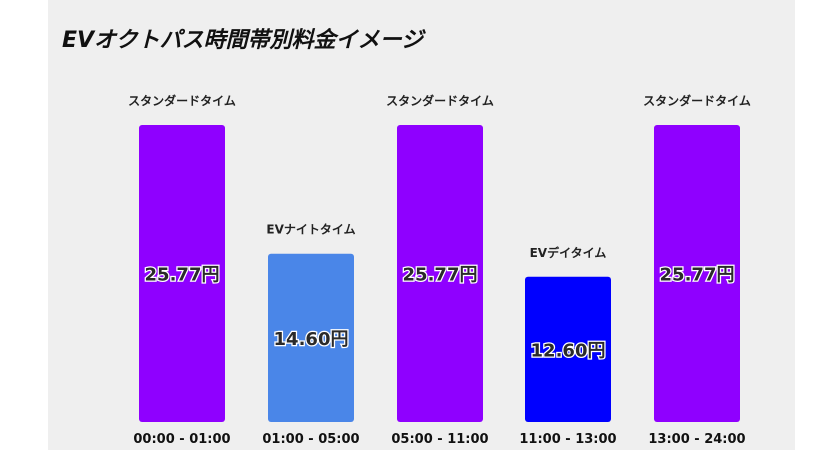 The width and height of the screenshot is (840, 450). Describe the element at coordinates (568, 252) in the screenshot. I see `bar-category-label: EVデイタイム` at that location.